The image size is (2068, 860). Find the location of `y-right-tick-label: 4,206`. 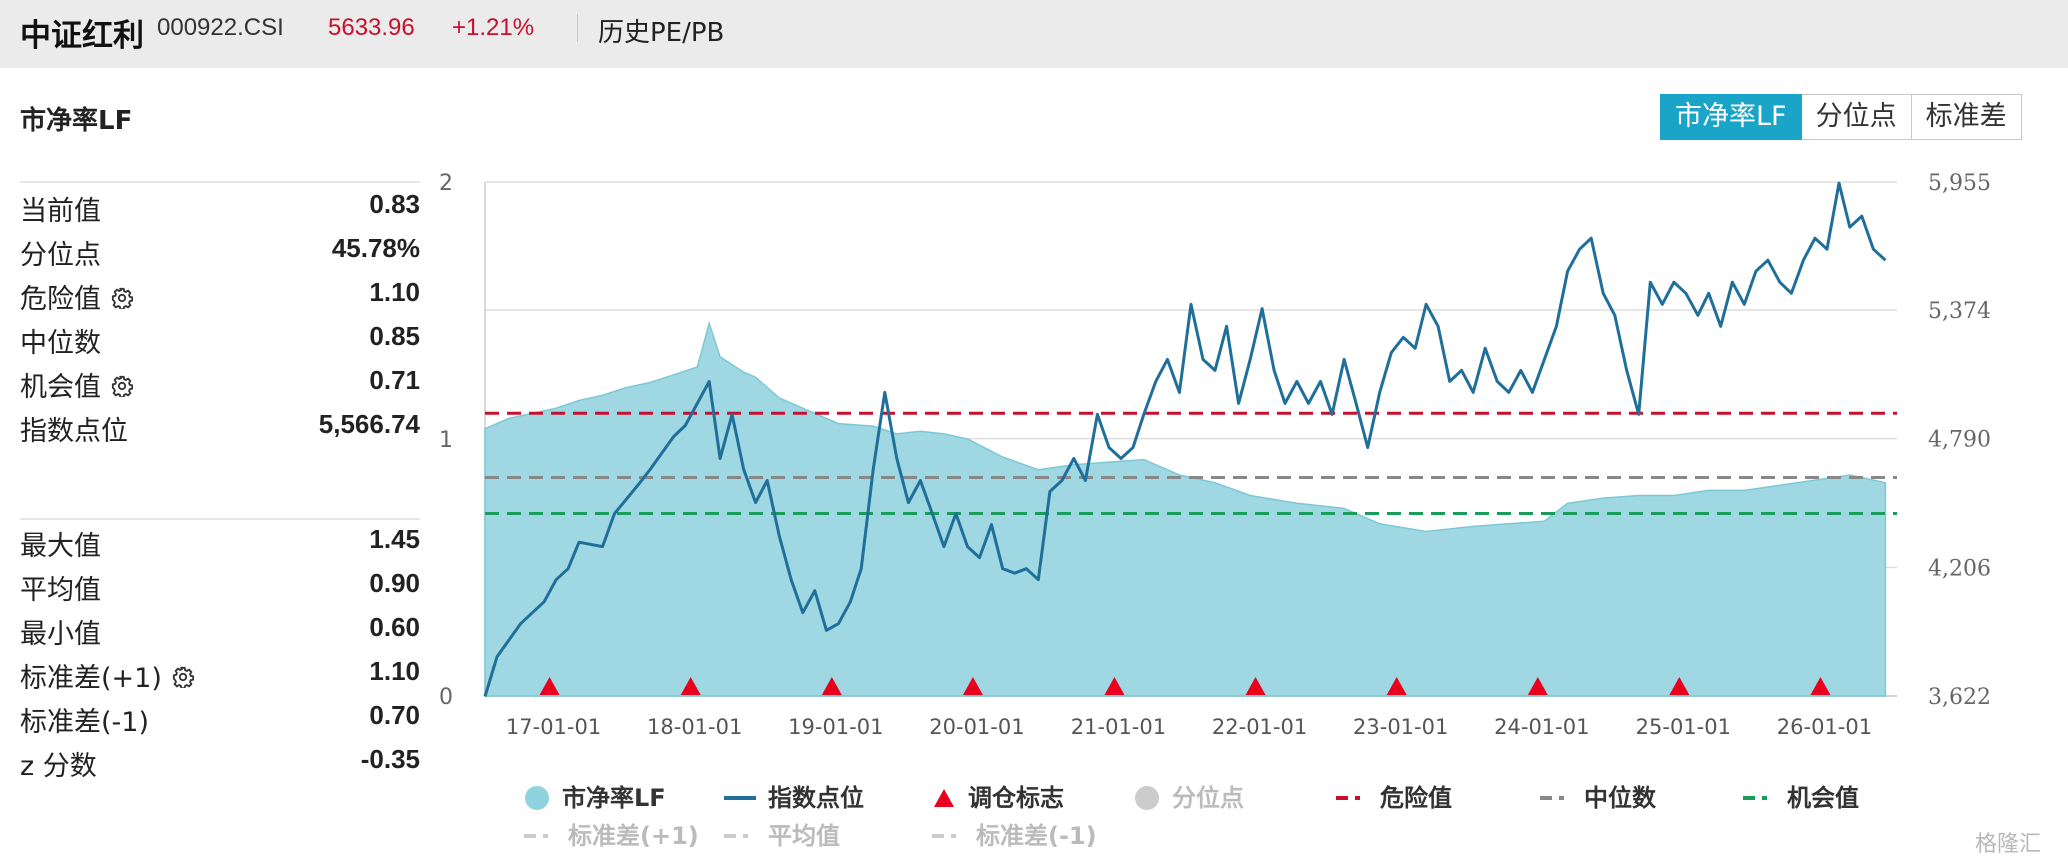

y-right-tick-label: 4,206 is located at coordinates (1959, 568).